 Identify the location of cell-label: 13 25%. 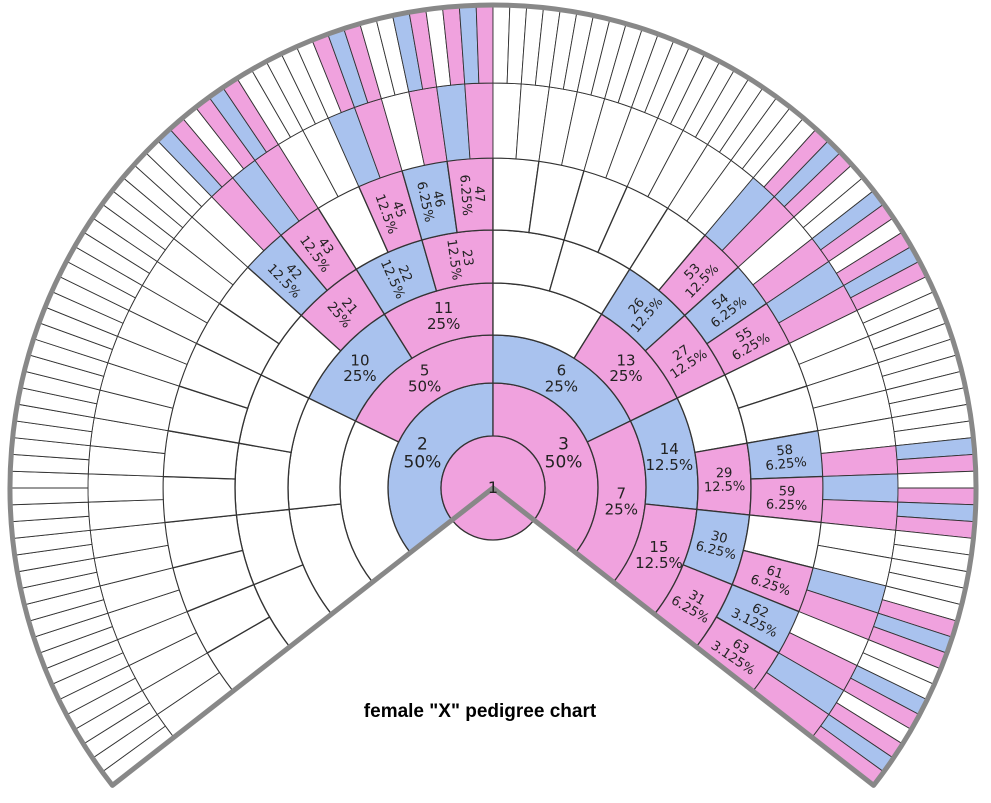
(625, 368).